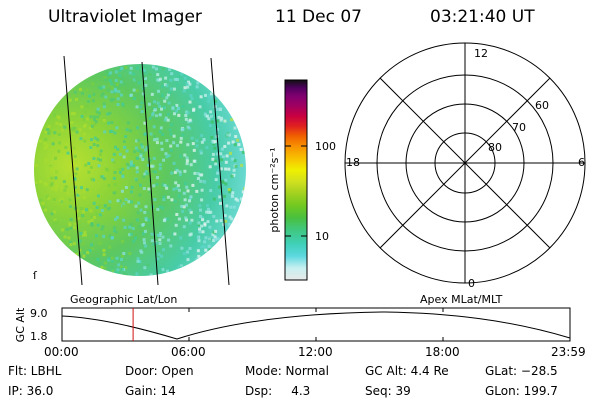 The height and width of the screenshot is (400, 600). I want to click on meridian-line, so click(150, 173).